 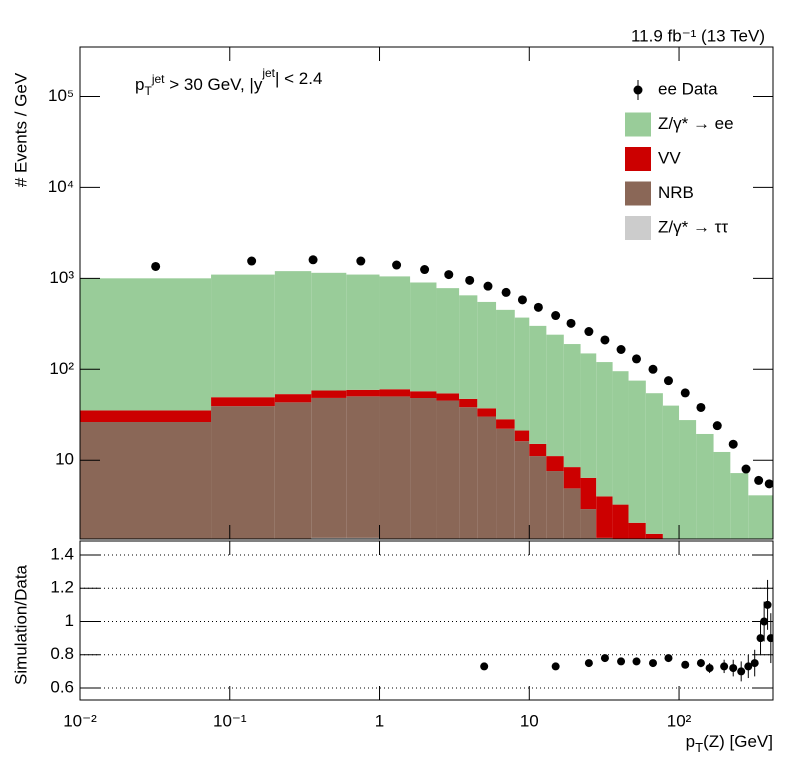 I want to click on cut-label-part: > 30 GeV, |y, so click(x=214, y=84).